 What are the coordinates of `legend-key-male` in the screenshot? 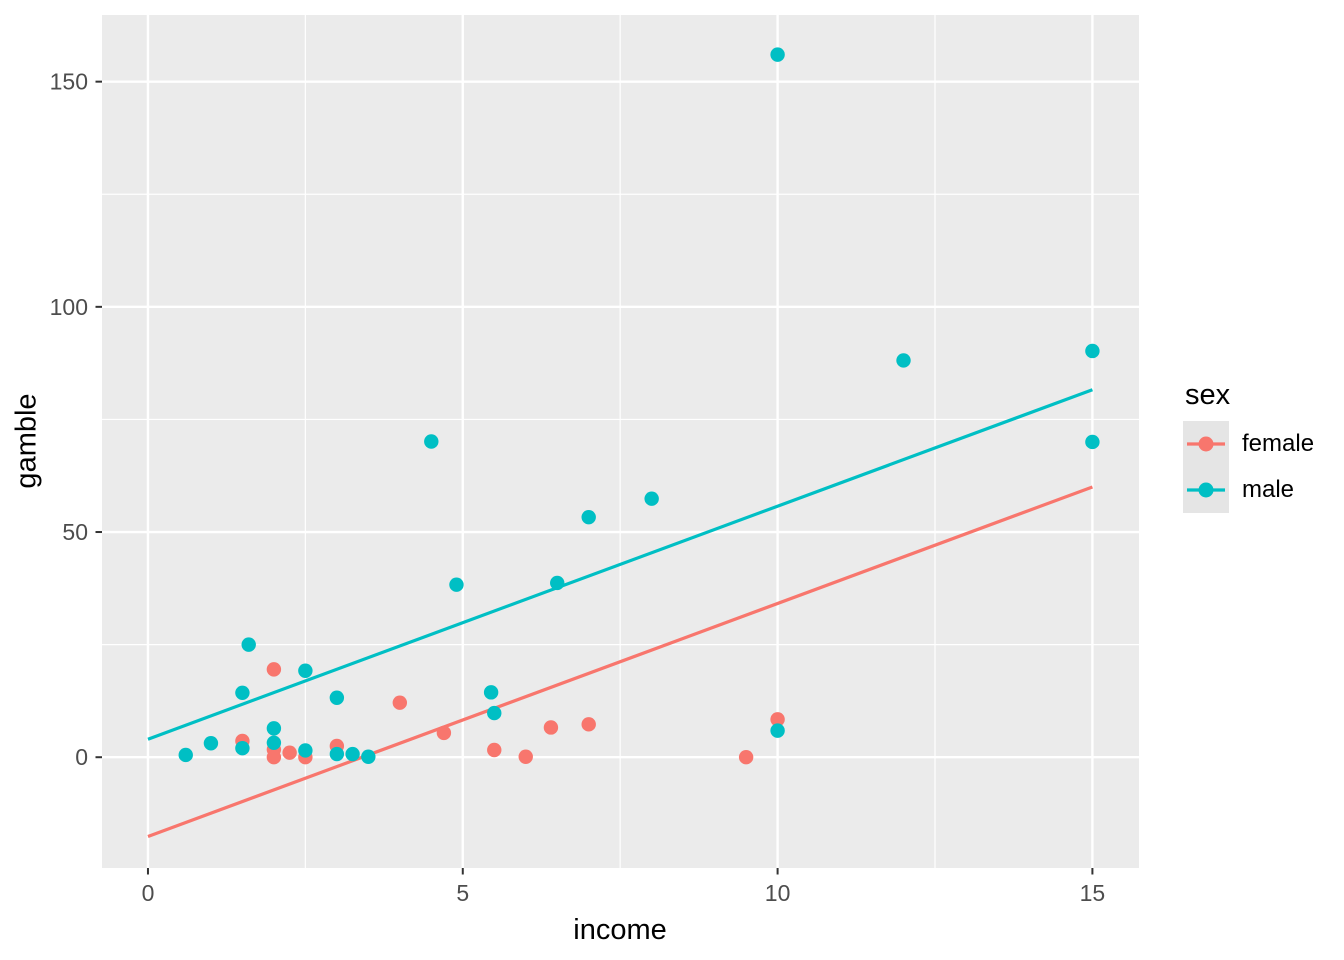 It's located at (1206, 490).